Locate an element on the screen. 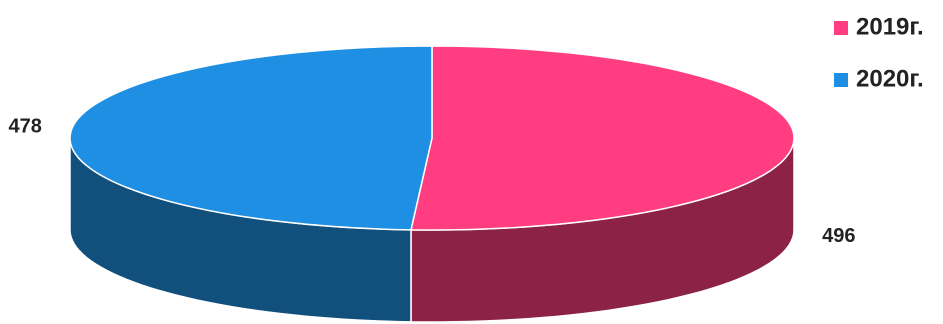 The width and height of the screenshot is (943, 324). legend-label: 2020г. is located at coordinates (890, 78).